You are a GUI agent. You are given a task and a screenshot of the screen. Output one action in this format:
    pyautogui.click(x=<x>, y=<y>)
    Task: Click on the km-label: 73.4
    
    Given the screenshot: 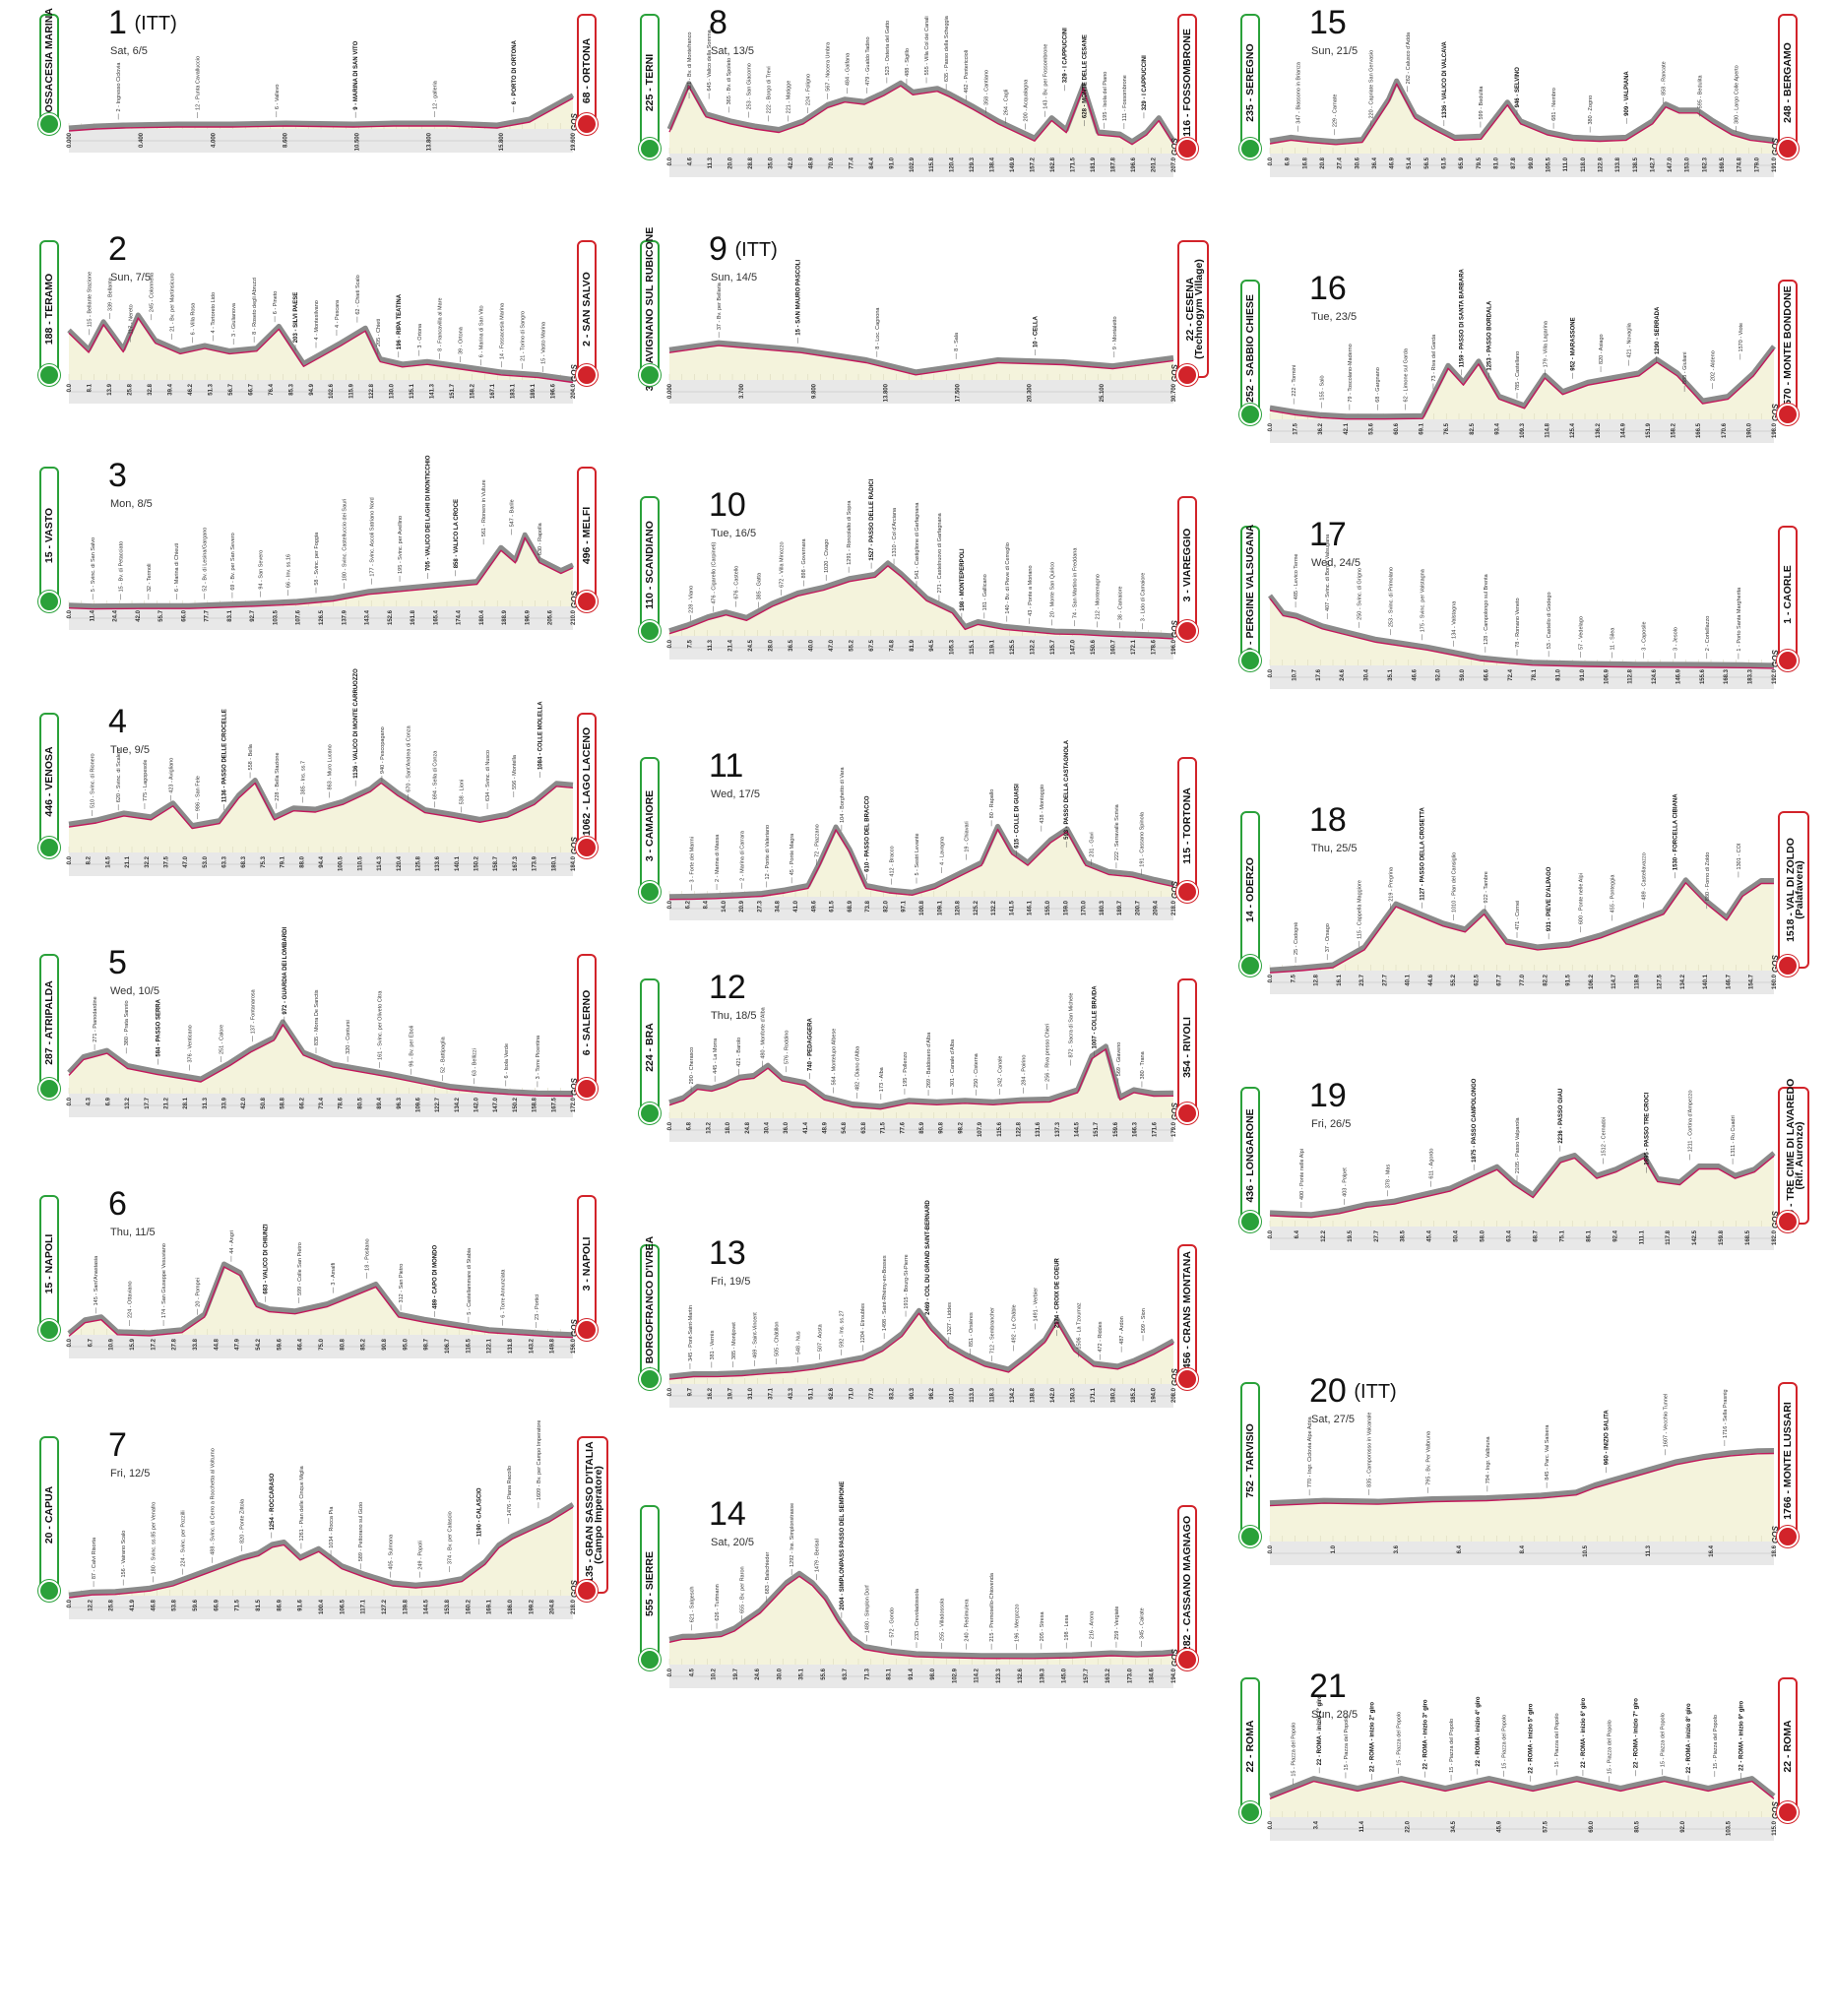 What is the action you would take?
    pyautogui.click(x=322, y=1102)
    